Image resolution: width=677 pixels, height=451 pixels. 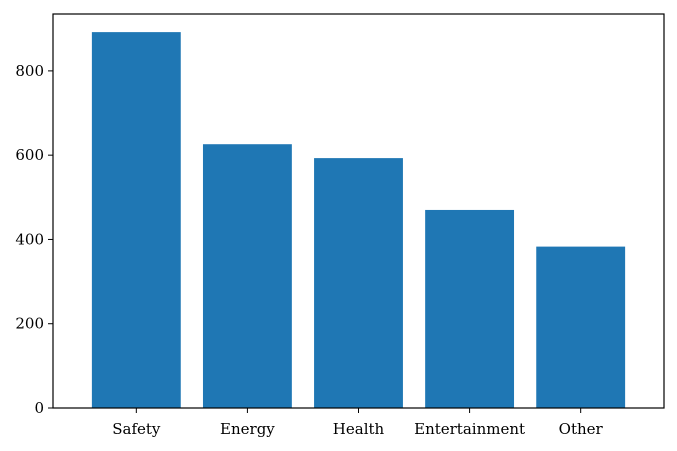 What do you see at coordinates (358, 283) in the screenshot?
I see `bar-health` at bounding box center [358, 283].